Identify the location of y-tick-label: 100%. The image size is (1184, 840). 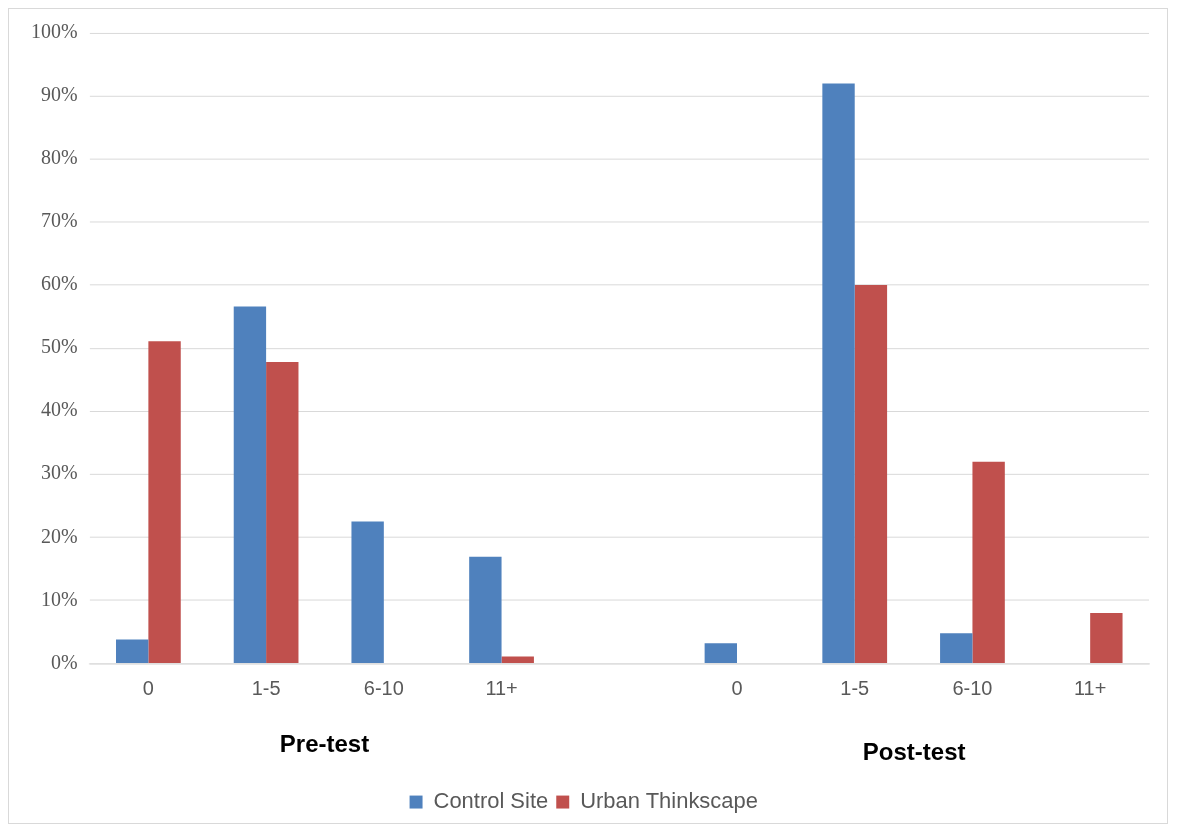
(54, 31).